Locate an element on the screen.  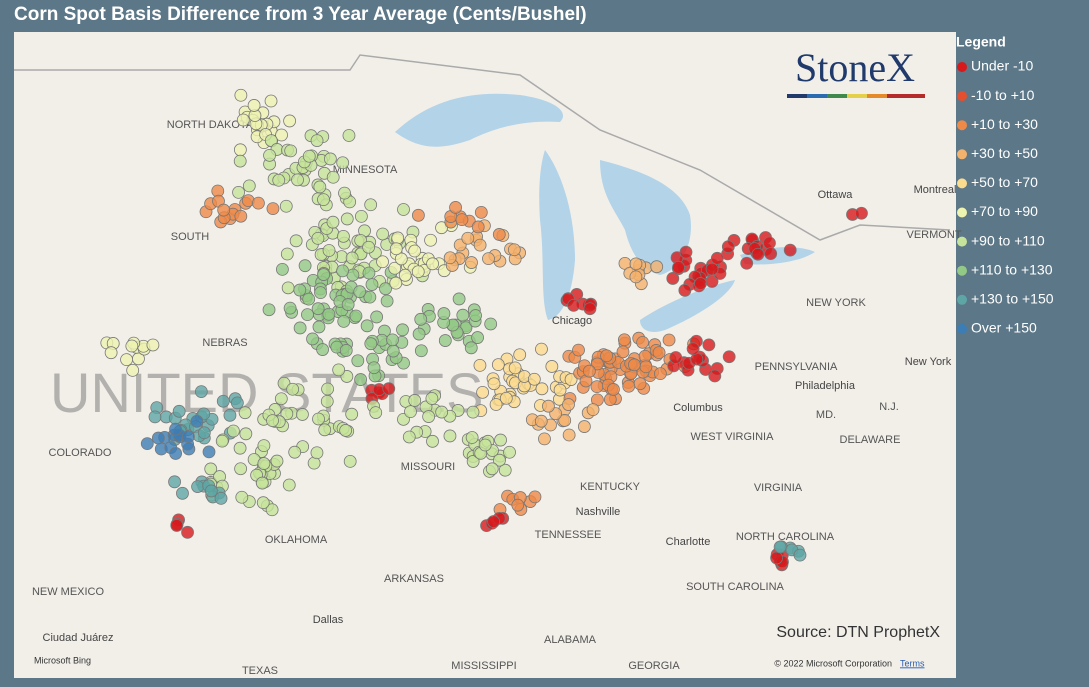
map-label: SOUTH is located at coordinates (190, 237).